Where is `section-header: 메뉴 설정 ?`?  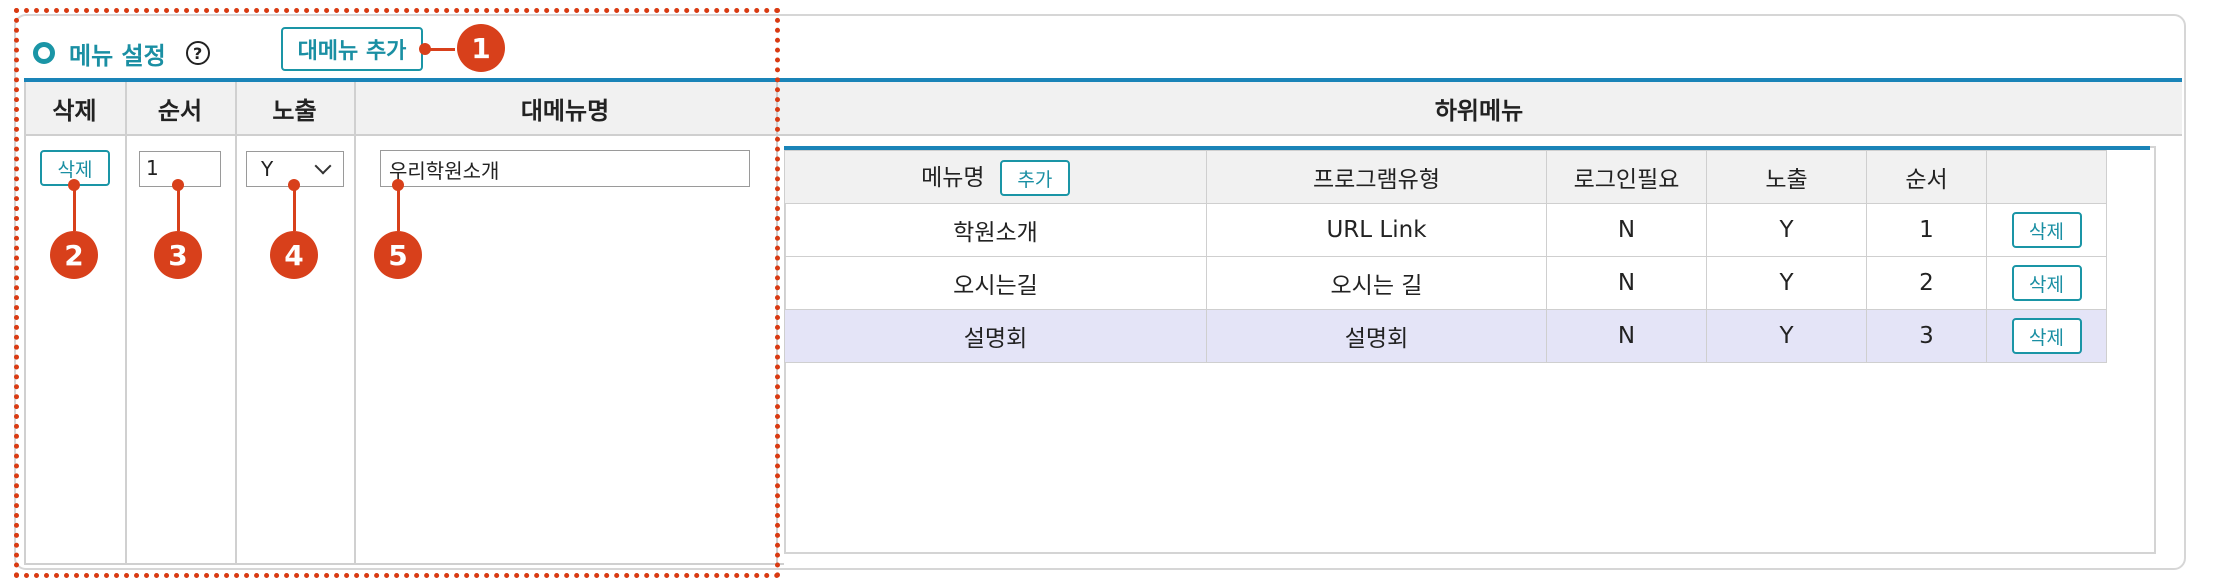 section-header: 메뉴 설정 ? is located at coordinates (121, 53).